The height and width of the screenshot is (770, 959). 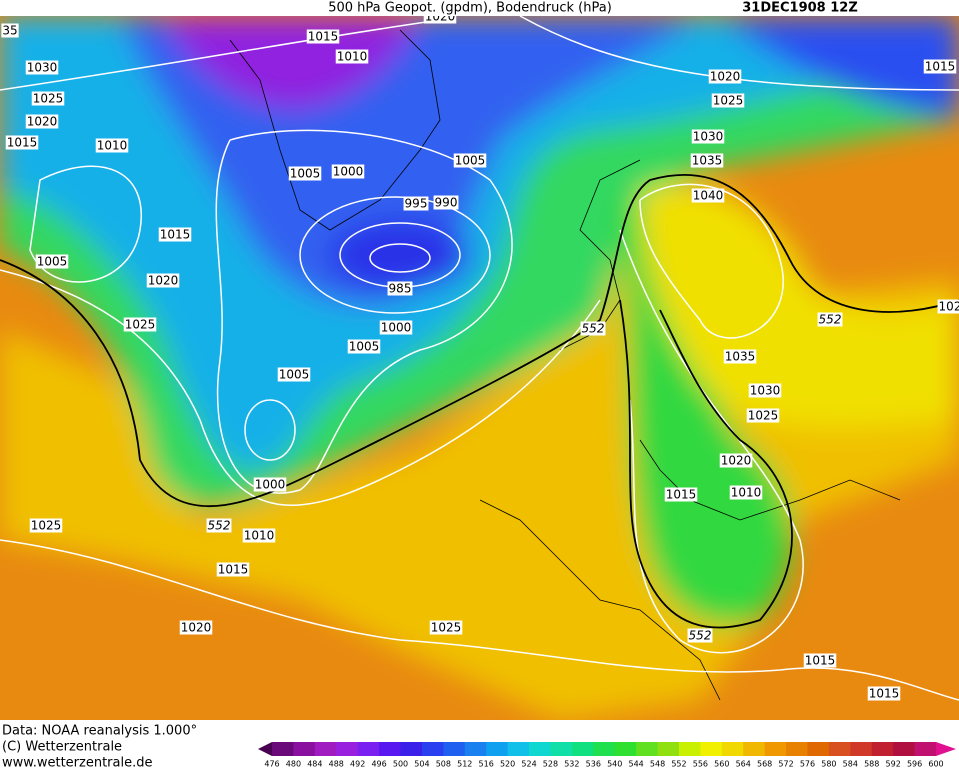 What do you see at coordinates (593, 764) in the screenshot?
I see `colorbar-label: 536` at bounding box center [593, 764].